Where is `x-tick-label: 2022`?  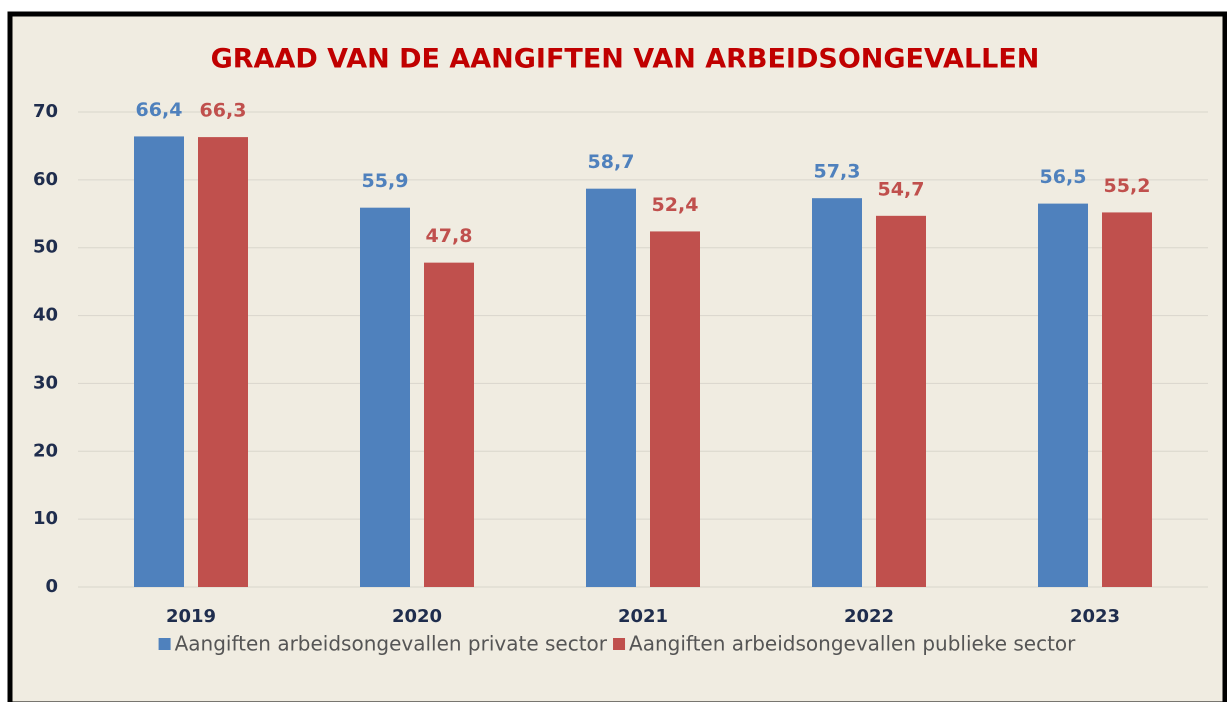 x-tick-label: 2022 is located at coordinates (869, 616).